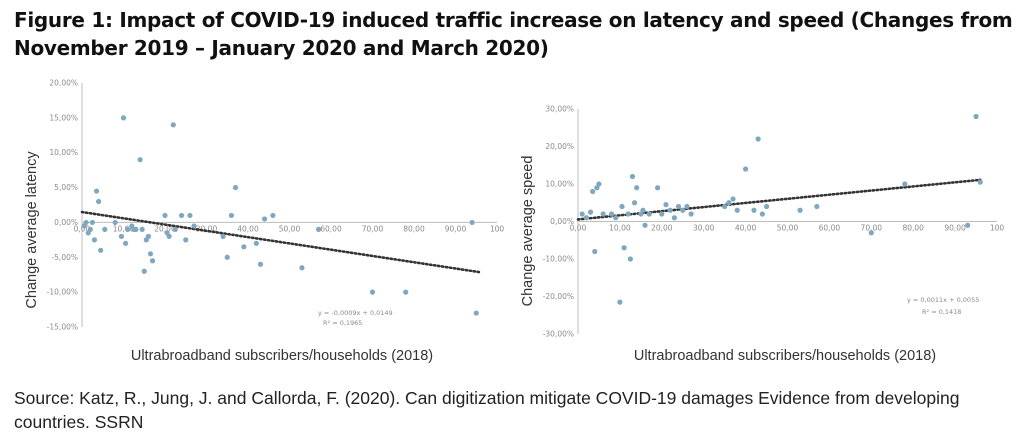 The width and height of the screenshot is (1024, 442). I want to click on left-x-tick-label: 10,00, so click(124, 228).